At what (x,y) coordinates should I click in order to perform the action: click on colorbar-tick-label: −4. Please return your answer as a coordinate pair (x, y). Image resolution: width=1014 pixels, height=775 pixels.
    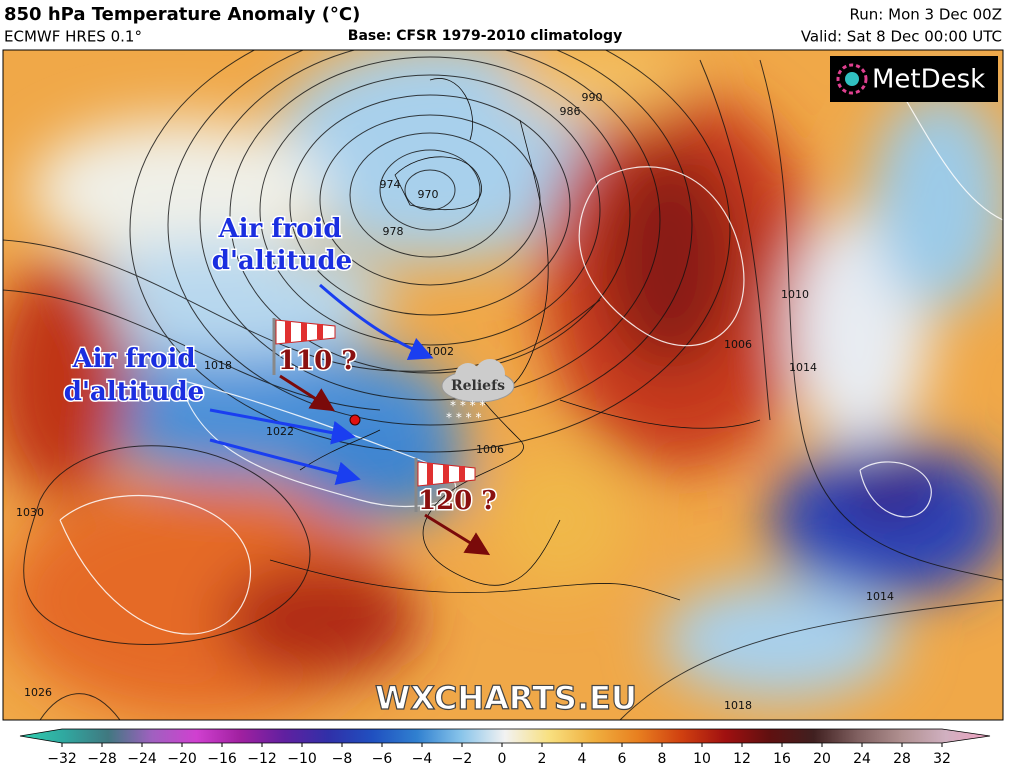
    Looking at the image, I should click on (422, 759).